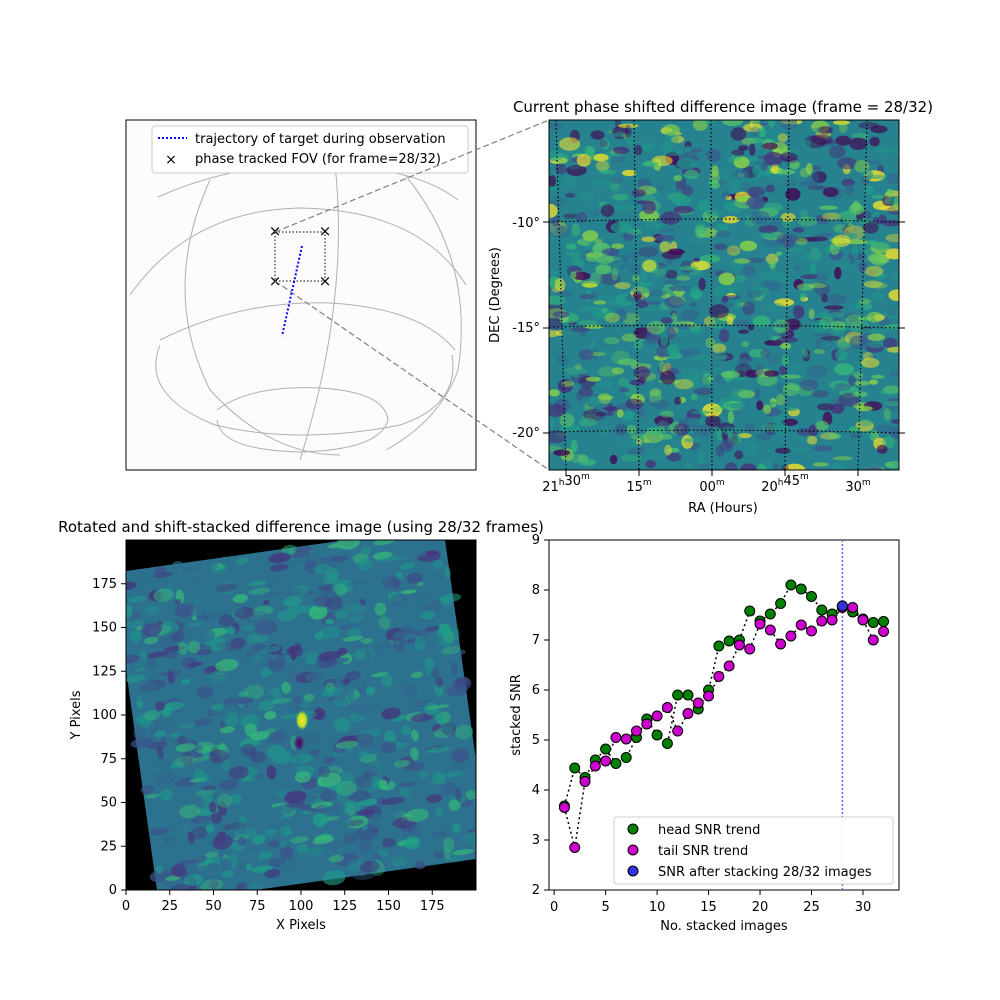 The height and width of the screenshot is (1000, 1000). Describe the element at coordinates (516, 714) in the screenshot. I see `snr-y-axis-label: stacked SNR` at that location.